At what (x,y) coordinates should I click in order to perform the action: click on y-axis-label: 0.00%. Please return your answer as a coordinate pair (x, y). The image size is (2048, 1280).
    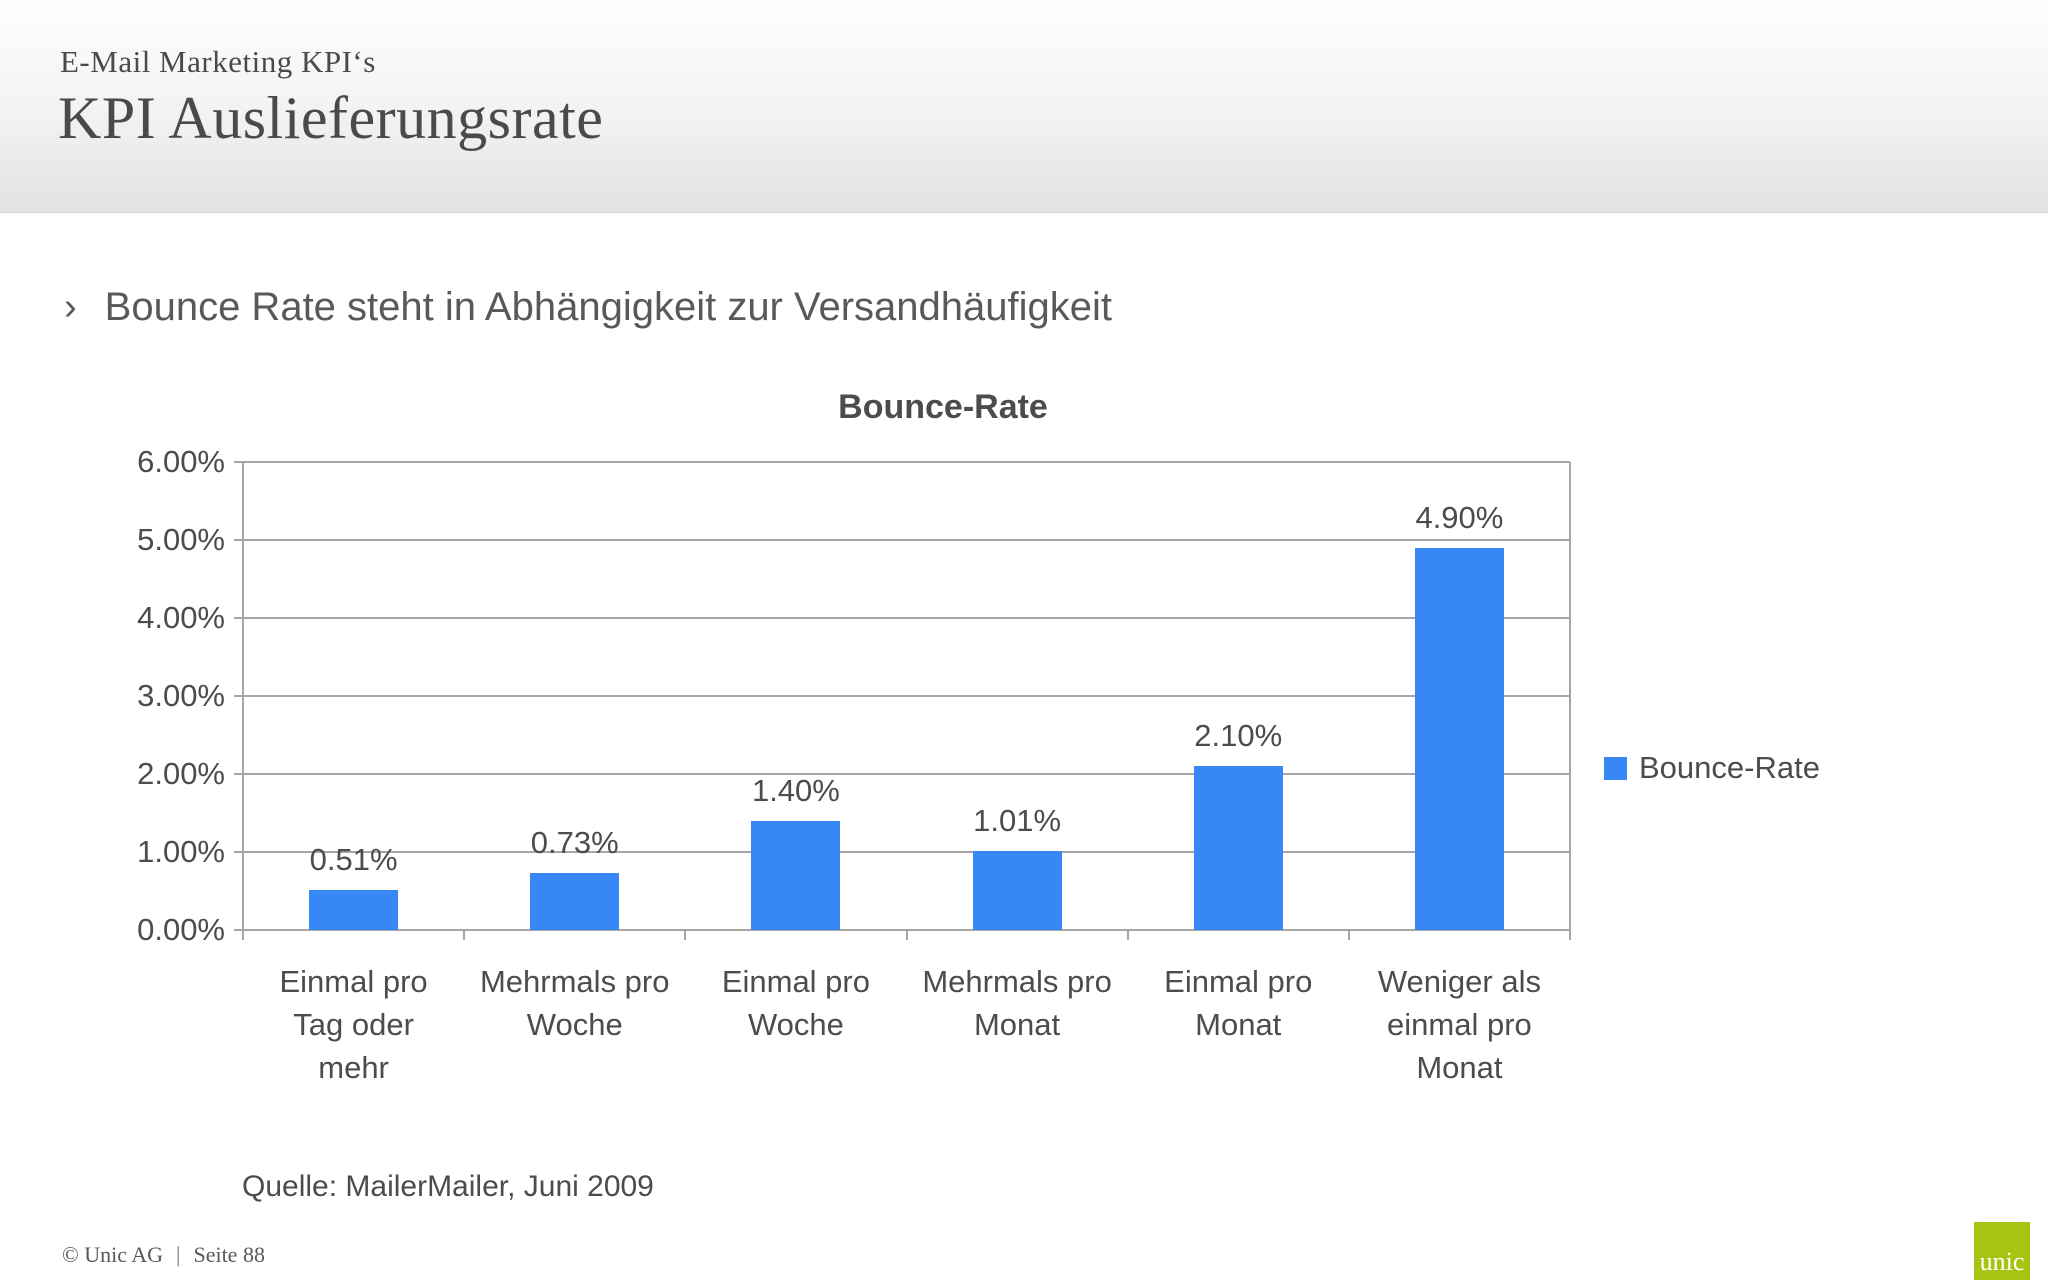
    Looking at the image, I should click on (181, 929).